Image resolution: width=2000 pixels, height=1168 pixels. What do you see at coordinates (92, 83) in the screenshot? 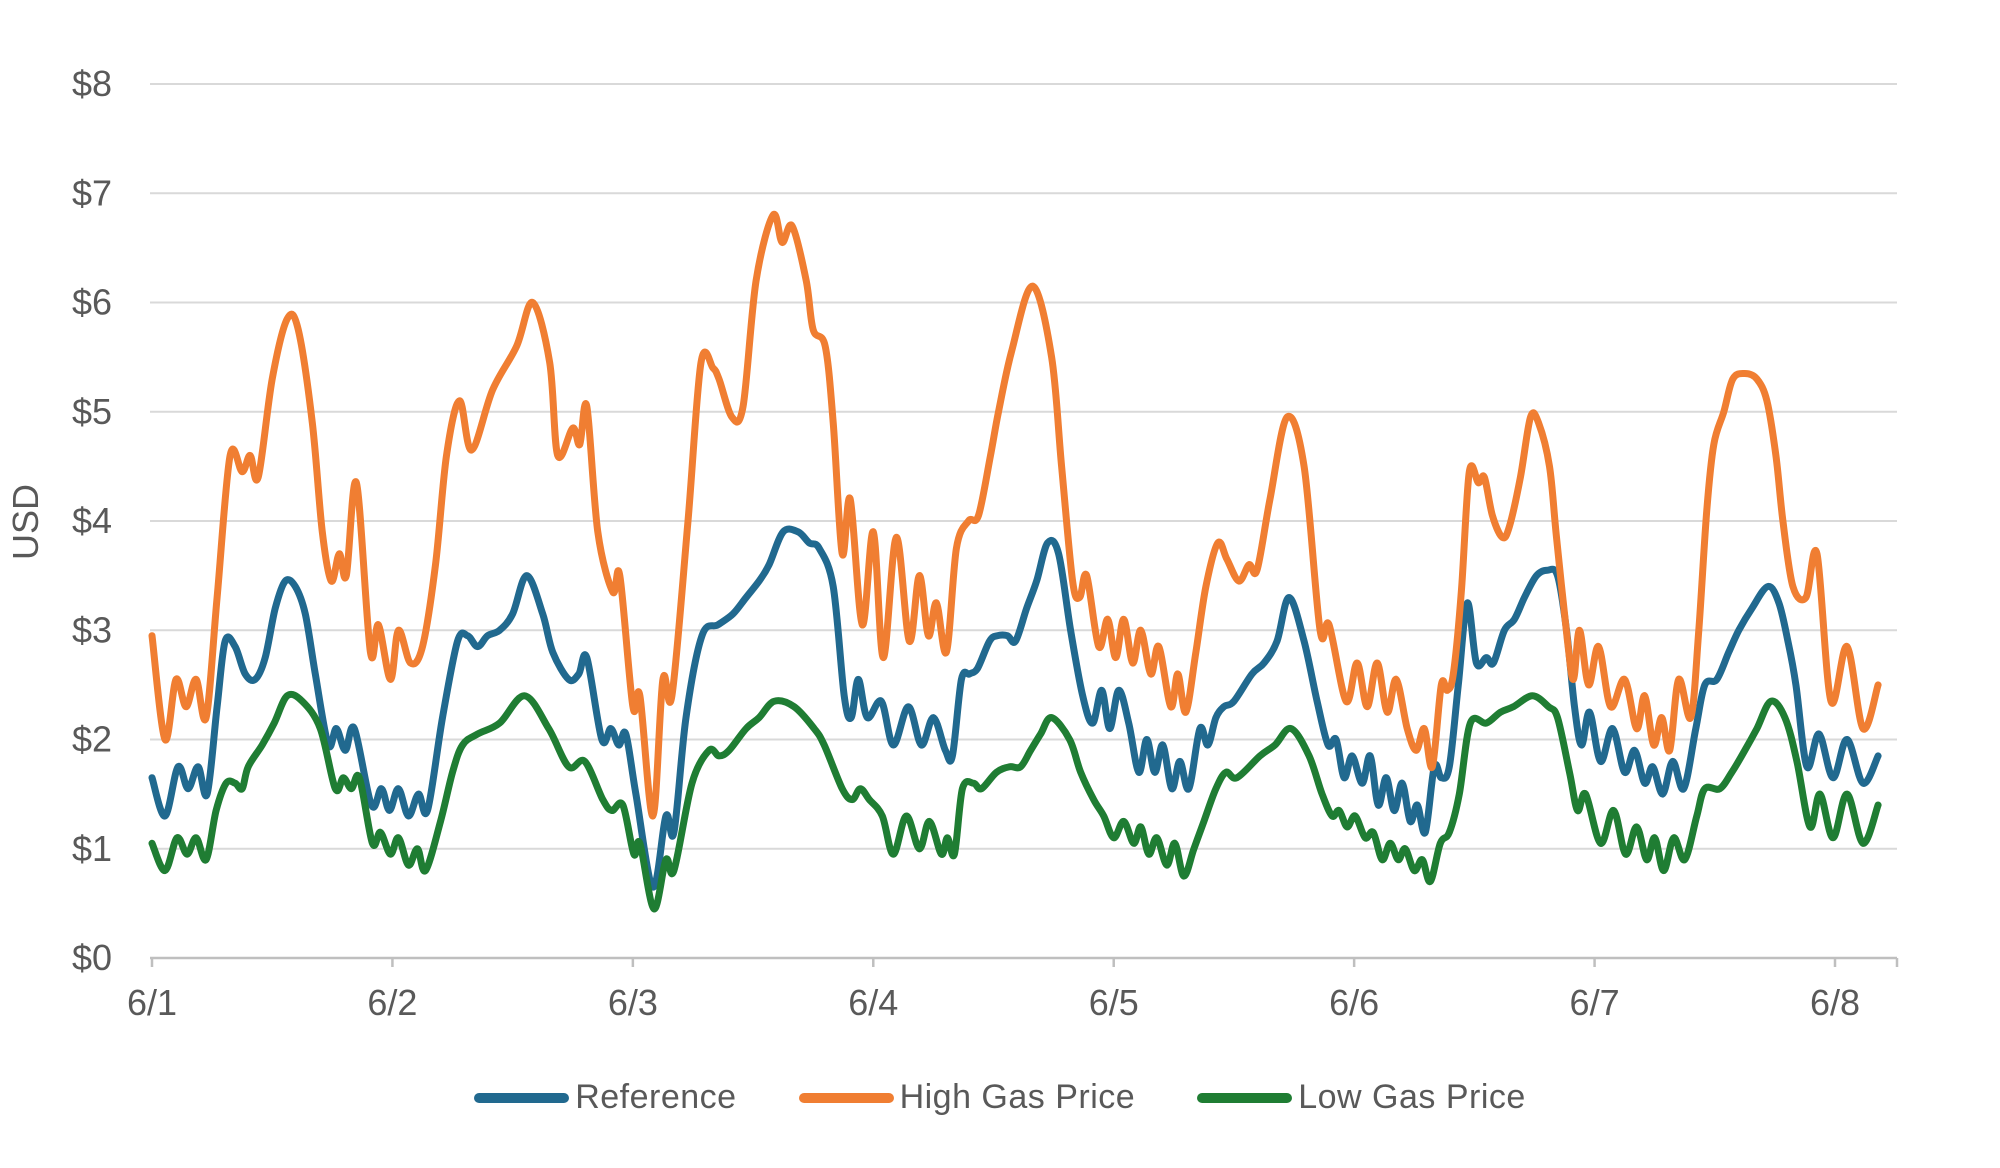
I see `y-tick-label: $8` at bounding box center [92, 83].